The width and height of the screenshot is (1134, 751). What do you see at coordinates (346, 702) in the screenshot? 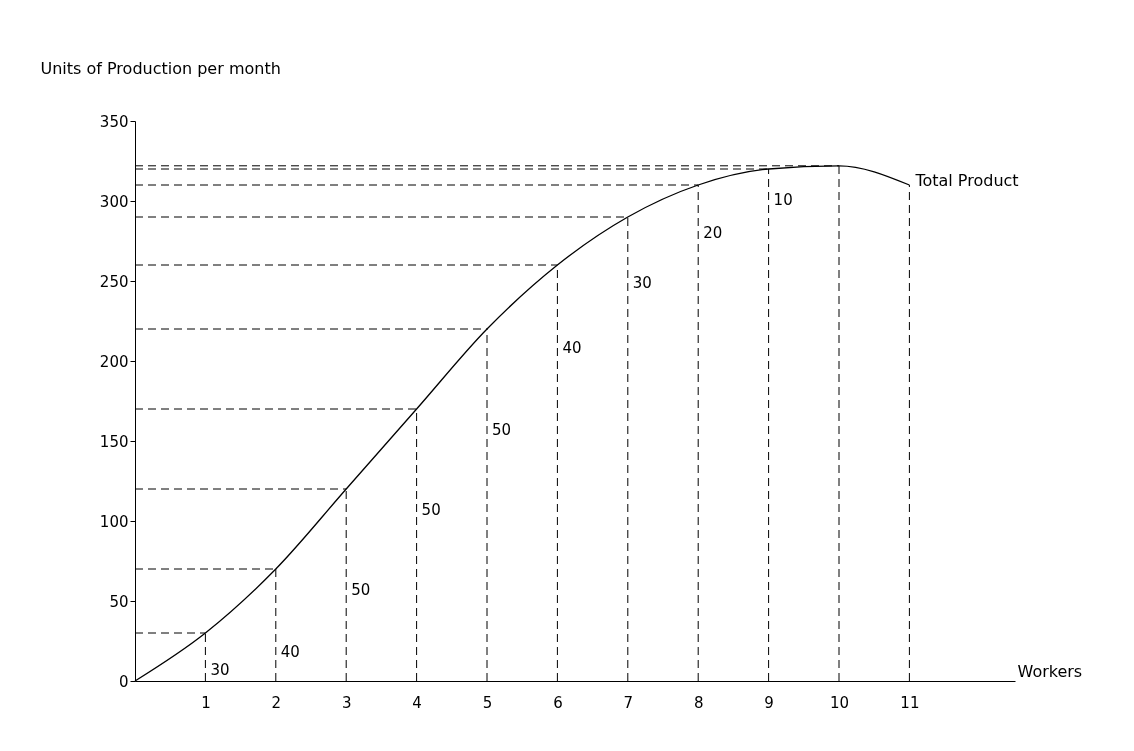
I see `x-tick-label: 3` at bounding box center [346, 702].